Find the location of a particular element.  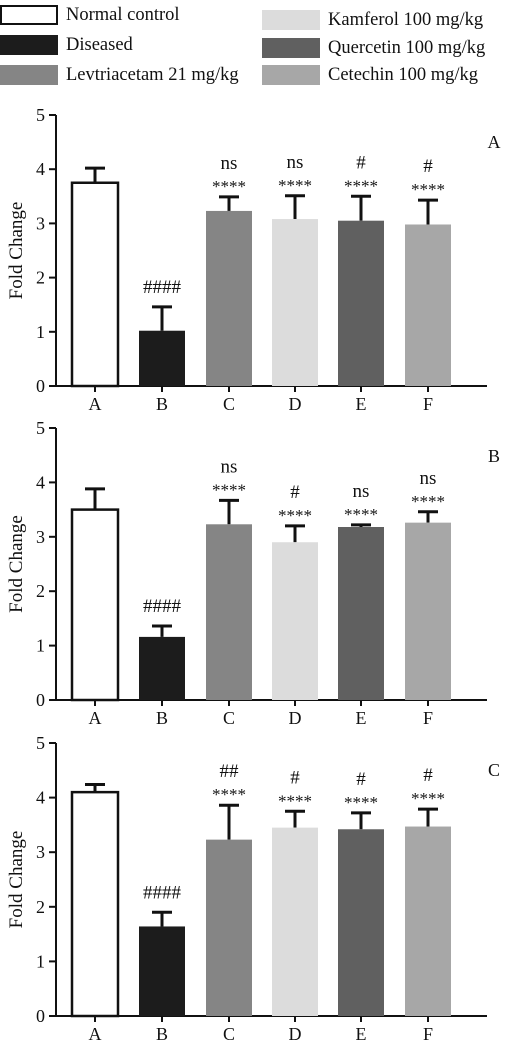

significance-hash: ## is located at coordinates (230, 771).